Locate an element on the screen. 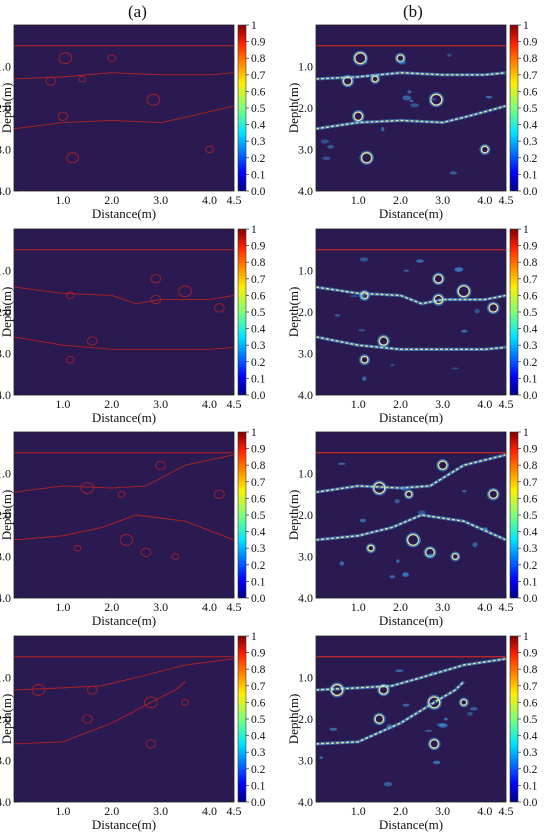 The image size is (550, 838). colorbar-tick-label: 0.7 is located at coordinates (258, 280).